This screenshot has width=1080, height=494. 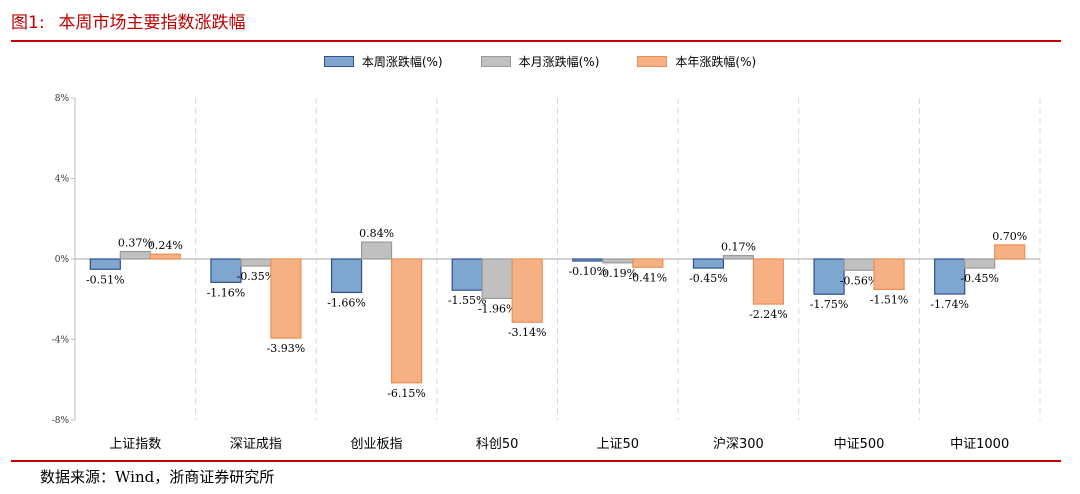 I want to click on data-label-year: -3.14%, so click(x=527, y=332).